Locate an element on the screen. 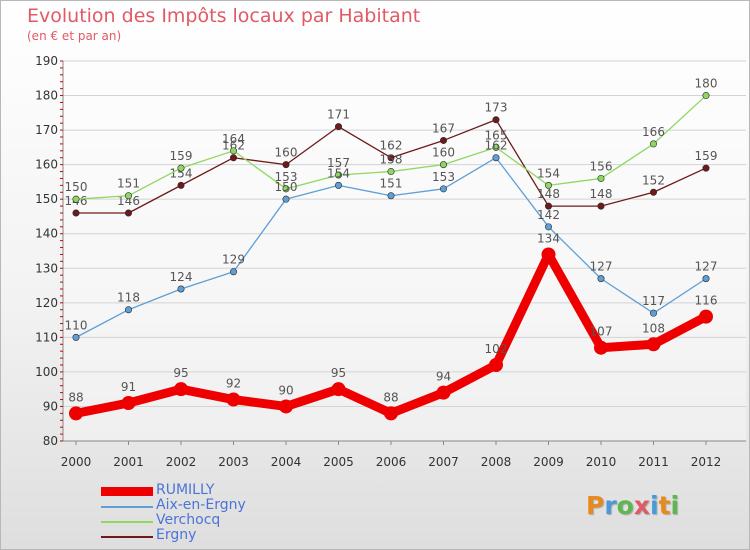 This screenshot has height=550, width=750. logo-letter: t is located at coordinates (664, 505).